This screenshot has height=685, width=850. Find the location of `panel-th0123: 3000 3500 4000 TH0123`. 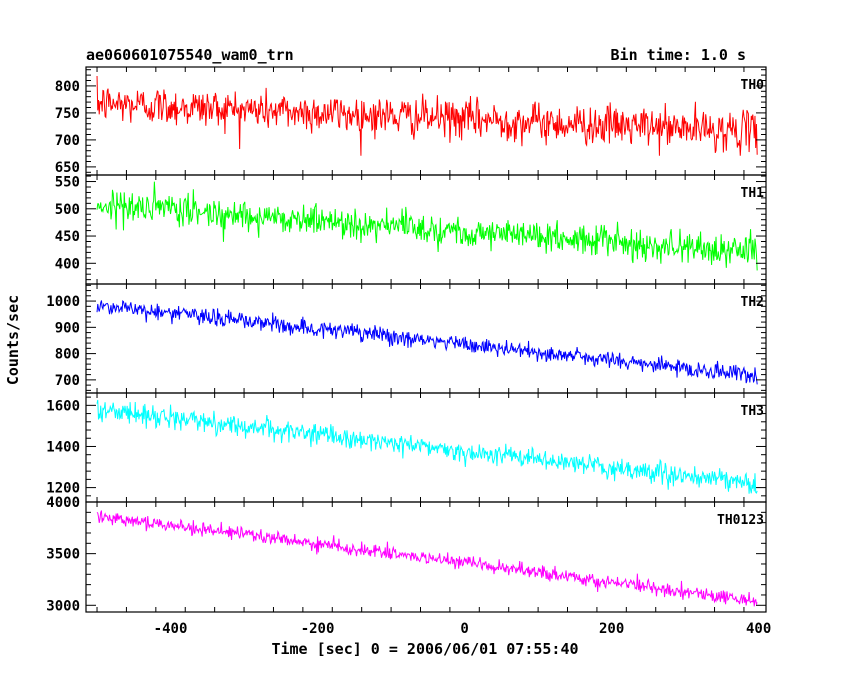

panel-th0123: 3000 3500 4000 TH0123 is located at coordinates (406, 554).